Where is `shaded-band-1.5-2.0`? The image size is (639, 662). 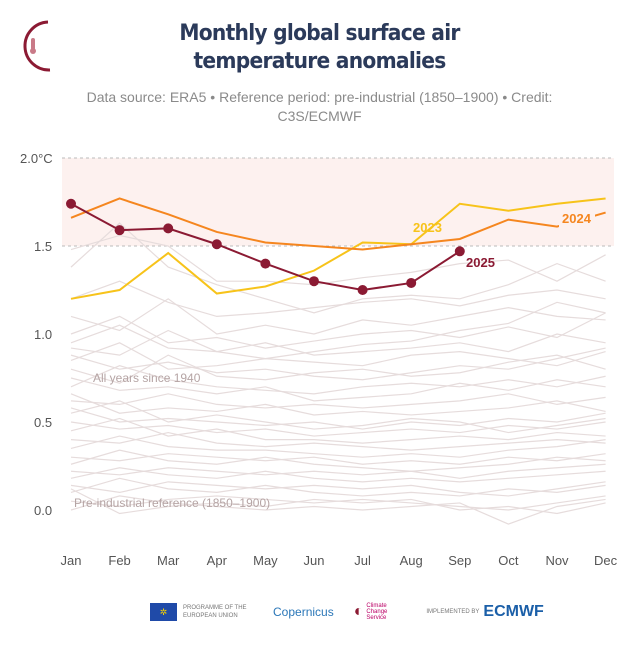
shaded-band-1.5-2.0 is located at coordinates (338, 202).